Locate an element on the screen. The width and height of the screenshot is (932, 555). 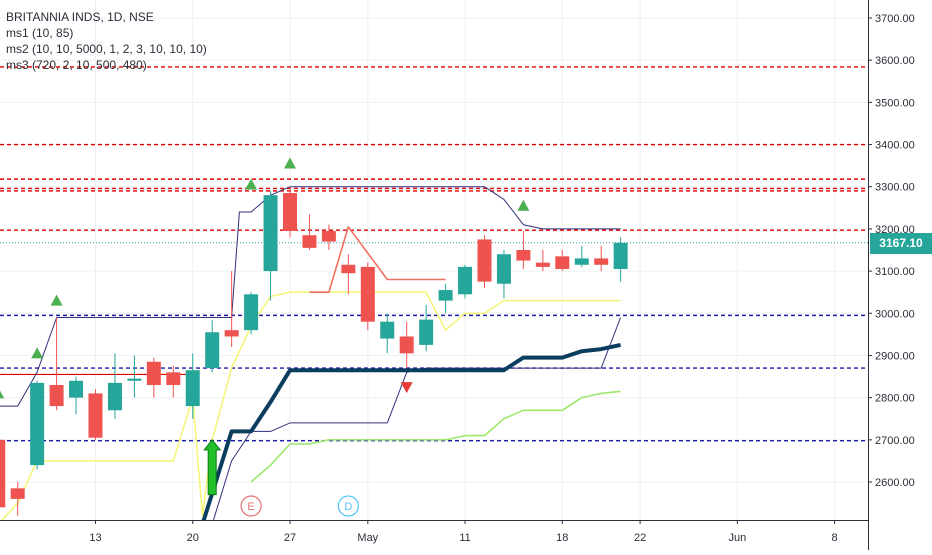
price-tick-label: 3600.00 is located at coordinates (895, 61).